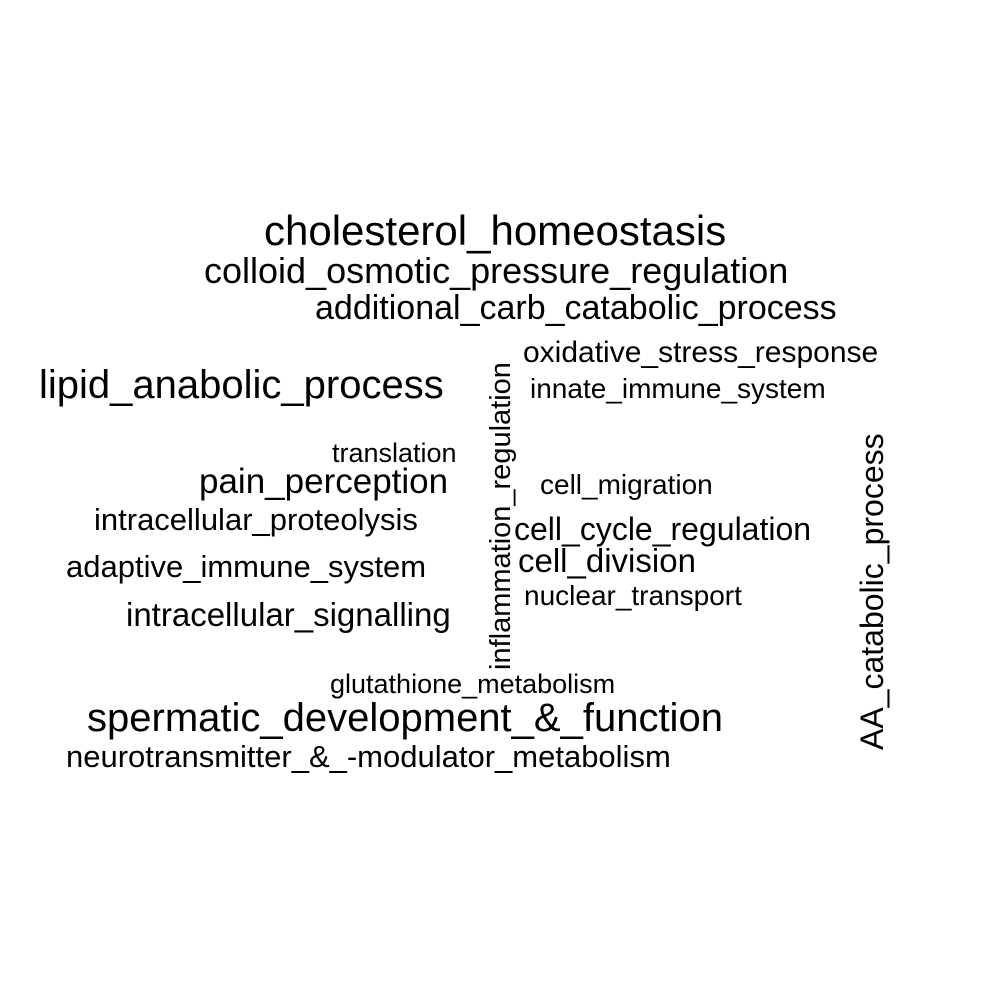 Image resolution: width=1000 pixels, height=1000 pixels. I want to click on word-cell-cycle-regulation: cell_cycle_regulation, so click(663, 529).